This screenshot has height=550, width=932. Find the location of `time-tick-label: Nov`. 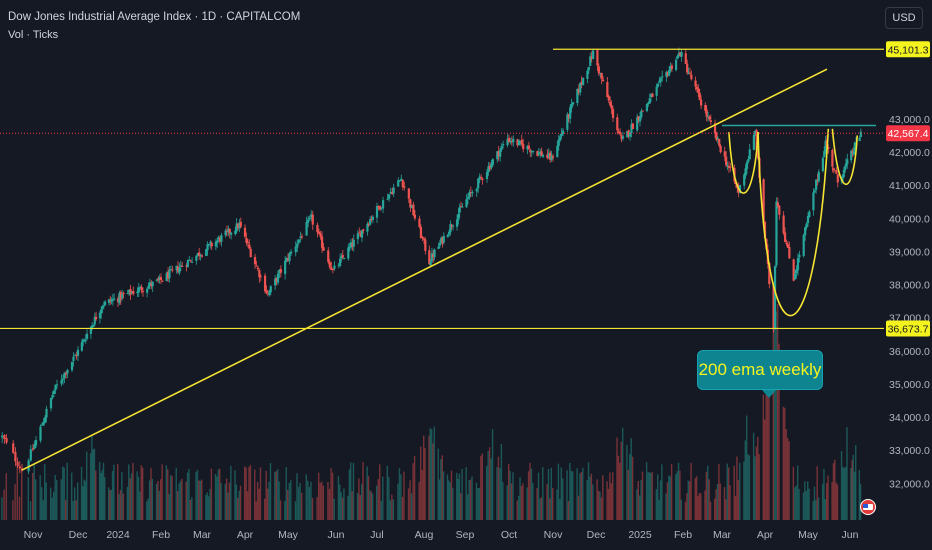

time-tick-label: Nov is located at coordinates (33, 535).